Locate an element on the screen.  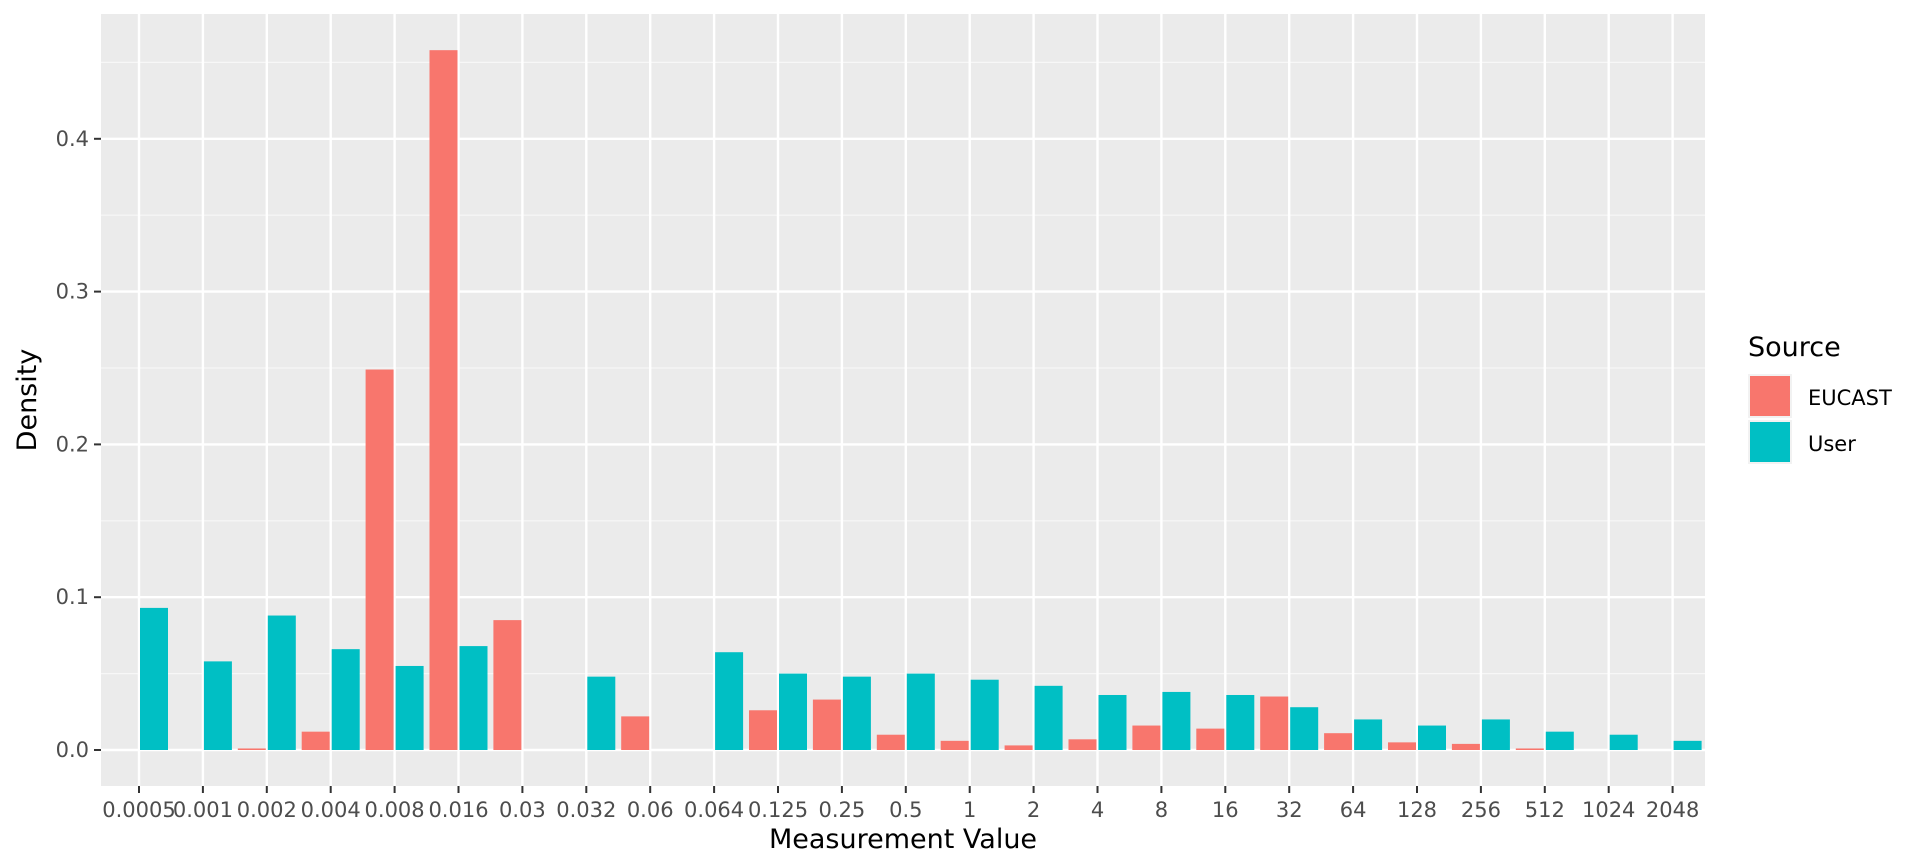
x-tick-label: 0.0005 is located at coordinates (138, 810).